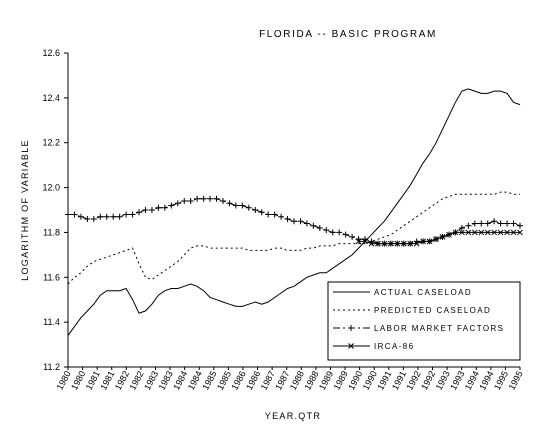 The image size is (550, 440). Describe the element at coordinates (51, 98) in the screenshot. I see `y-tick-label: 12.4` at that location.